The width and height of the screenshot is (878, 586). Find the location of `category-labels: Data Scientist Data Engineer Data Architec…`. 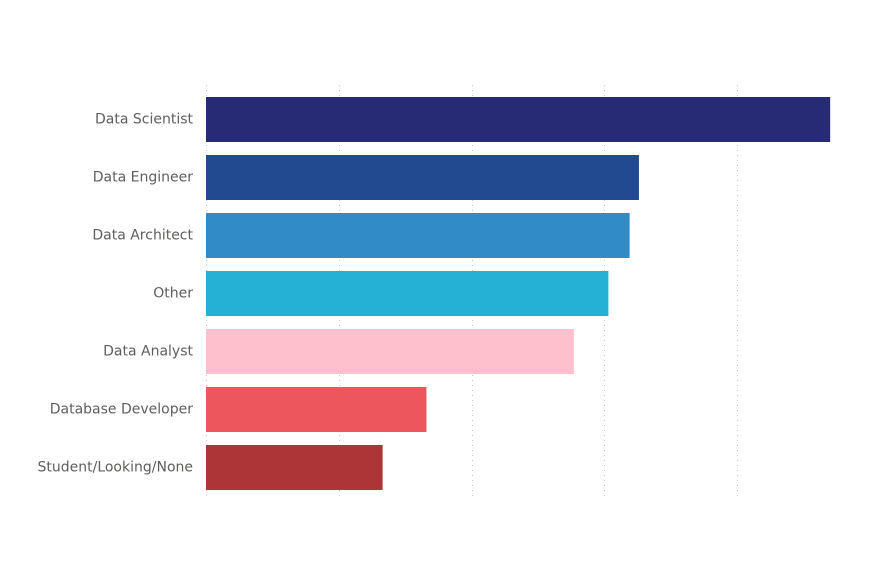

category-labels: Data Scientist Data Engineer Data Architec… is located at coordinates (115, 294).